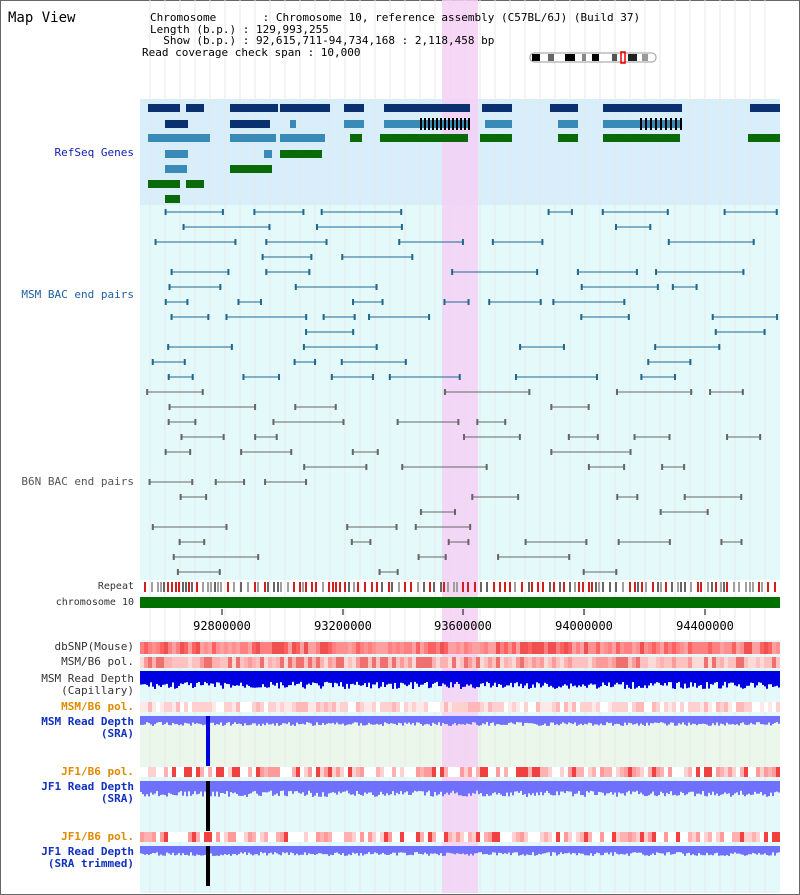 This screenshot has width=800, height=895. I want to click on track-label-dbsnp: dbSNP(Mouse), so click(94, 646).